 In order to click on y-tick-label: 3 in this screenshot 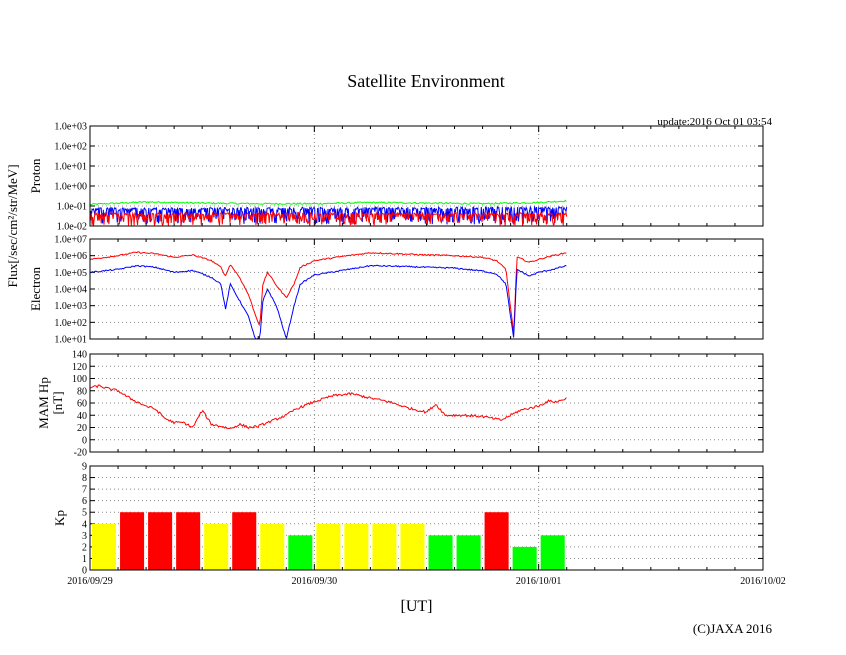, I will do `click(84, 536)`.